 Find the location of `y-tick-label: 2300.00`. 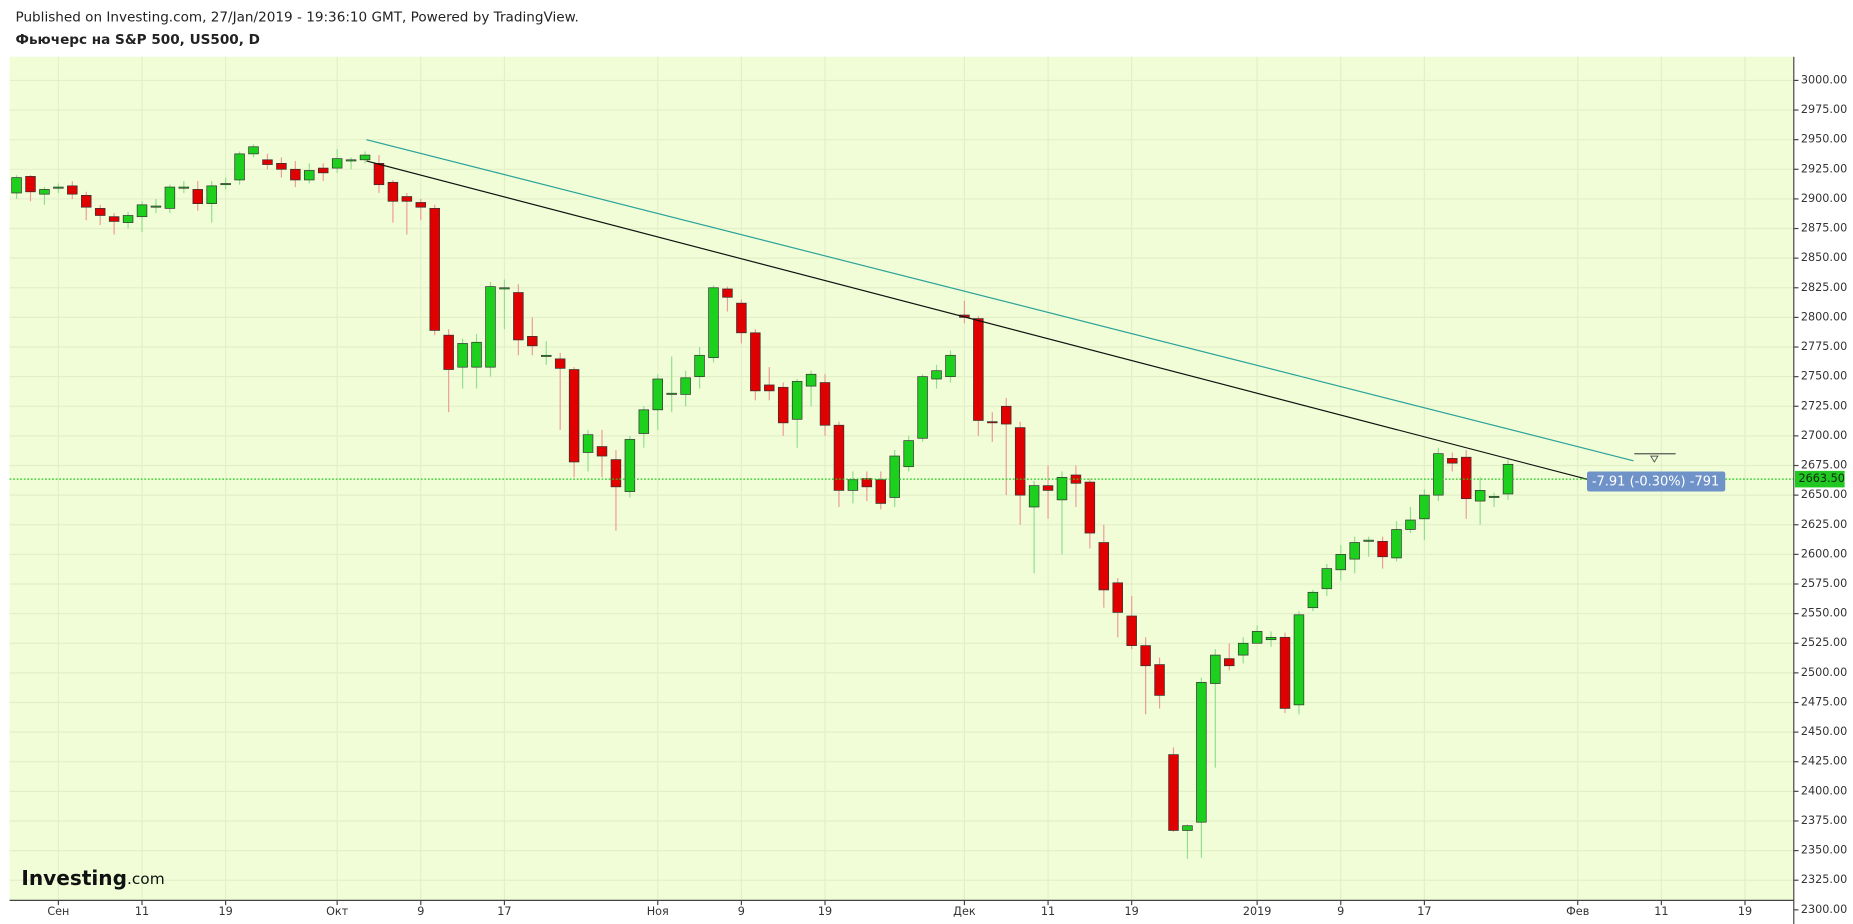

y-tick-label: 2300.00 is located at coordinates (1824, 909).